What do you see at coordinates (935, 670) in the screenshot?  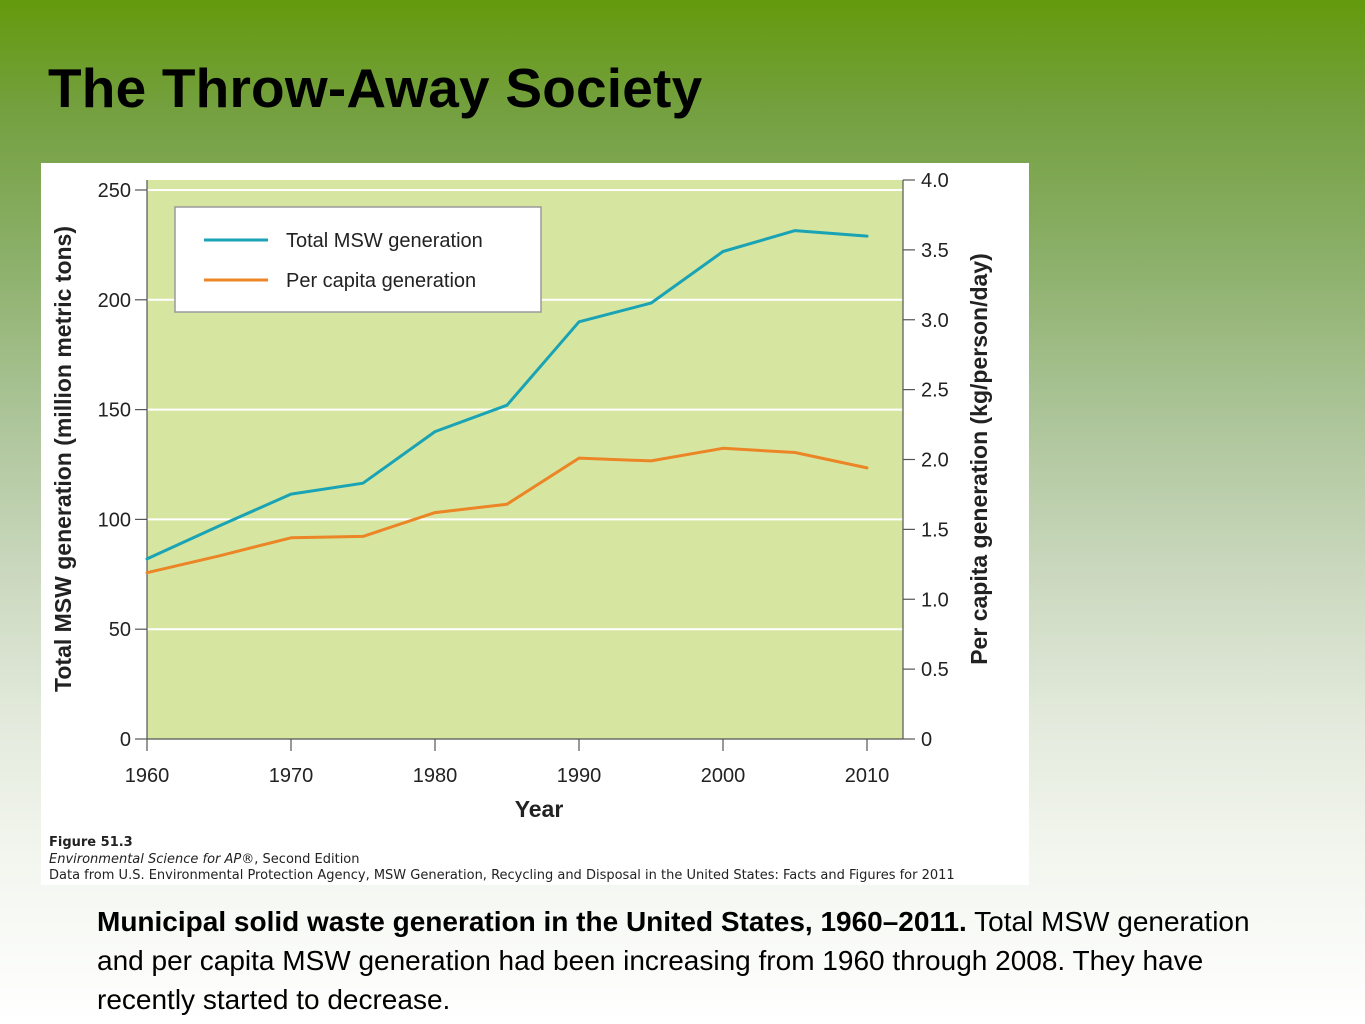 I see `y-right-tick-label: 0.5` at bounding box center [935, 670].